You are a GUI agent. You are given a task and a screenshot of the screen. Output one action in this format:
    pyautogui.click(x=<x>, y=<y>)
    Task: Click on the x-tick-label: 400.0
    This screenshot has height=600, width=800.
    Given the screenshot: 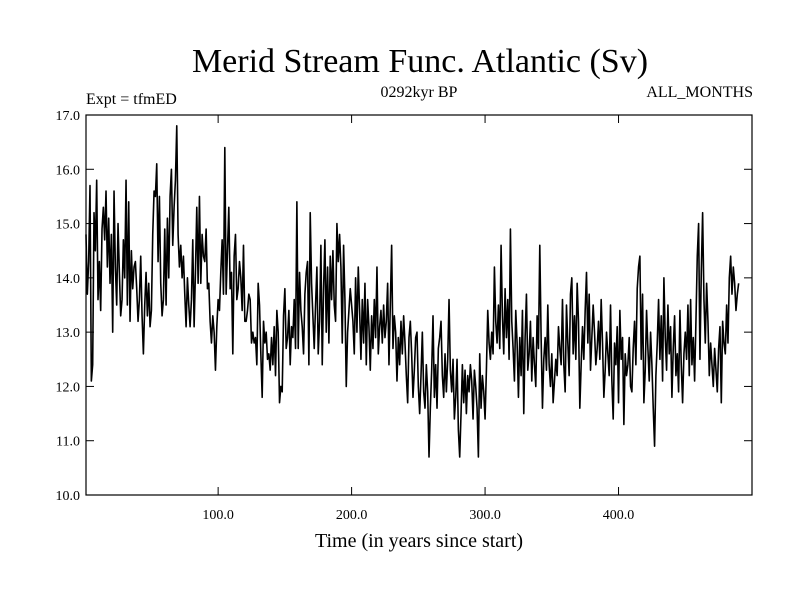 What is the action you would take?
    pyautogui.click(x=619, y=515)
    